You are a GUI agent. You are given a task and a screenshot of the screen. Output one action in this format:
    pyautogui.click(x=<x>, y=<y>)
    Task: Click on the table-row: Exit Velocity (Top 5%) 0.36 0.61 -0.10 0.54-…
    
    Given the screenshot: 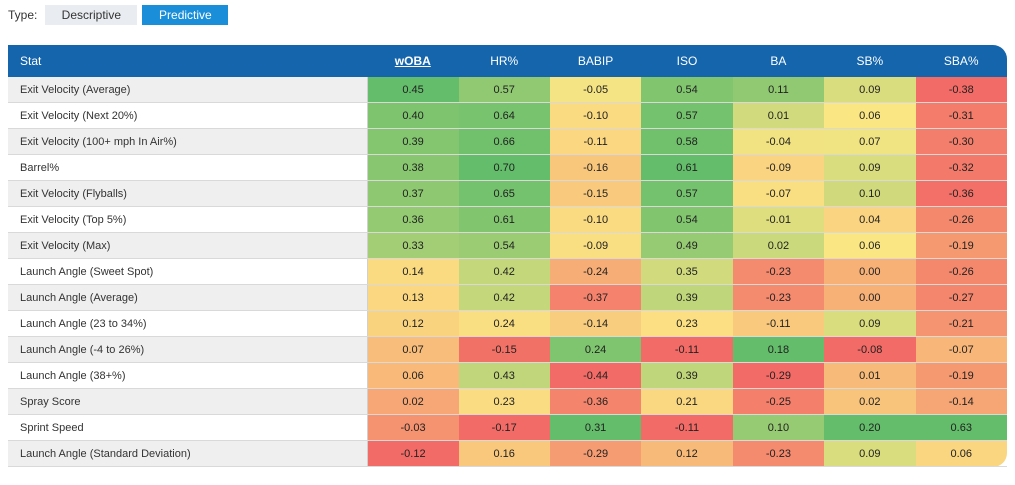 What is the action you would take?
    pyautogui.click(x=507, y=219)
    